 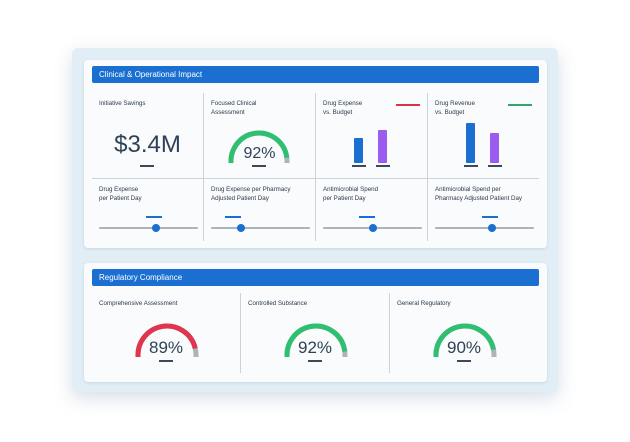 I want to click on initiative-savings-card: Initiative Savings $3.4M, so click(x=147, y=135).